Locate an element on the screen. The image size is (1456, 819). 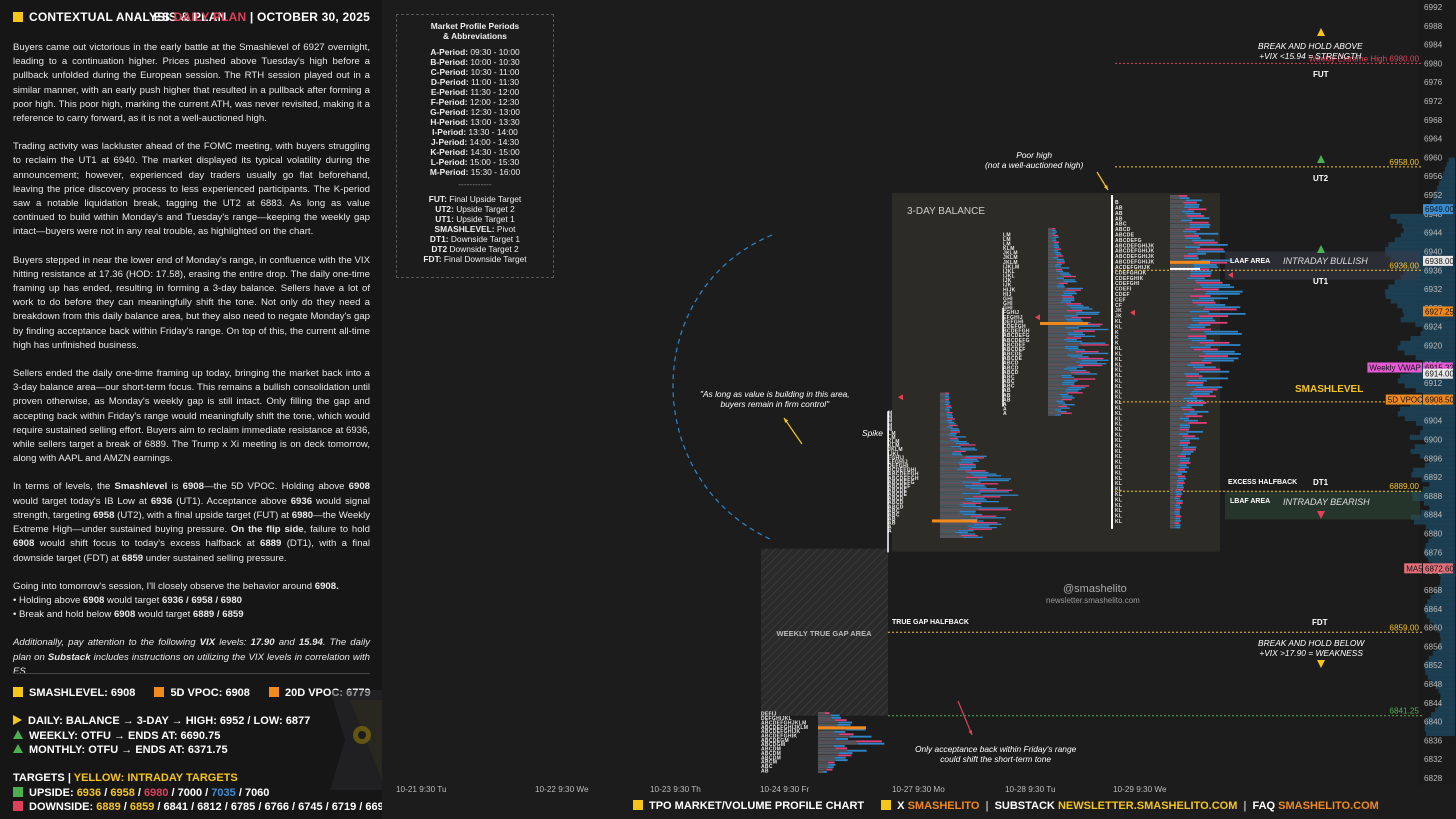
tpo-letters: ABCDEGM is located at coordinates (775, 741).